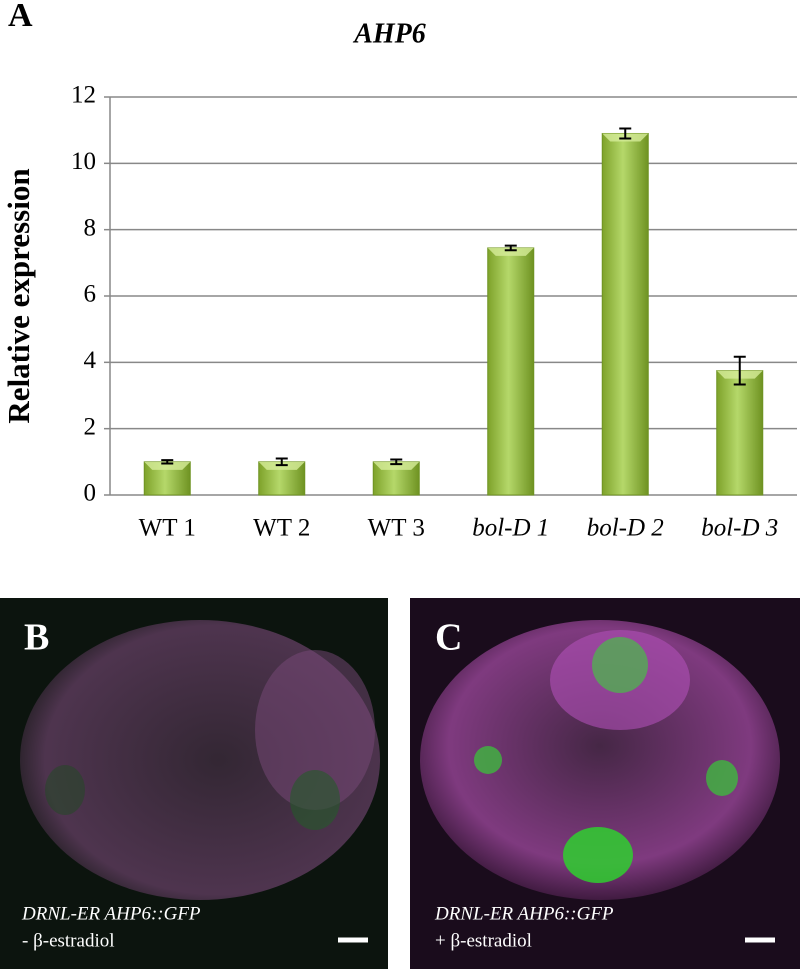  What do you see at coordinates (36, 638) in the screenshot?
I see `panel-label: B` at bounding box center [36, 638].